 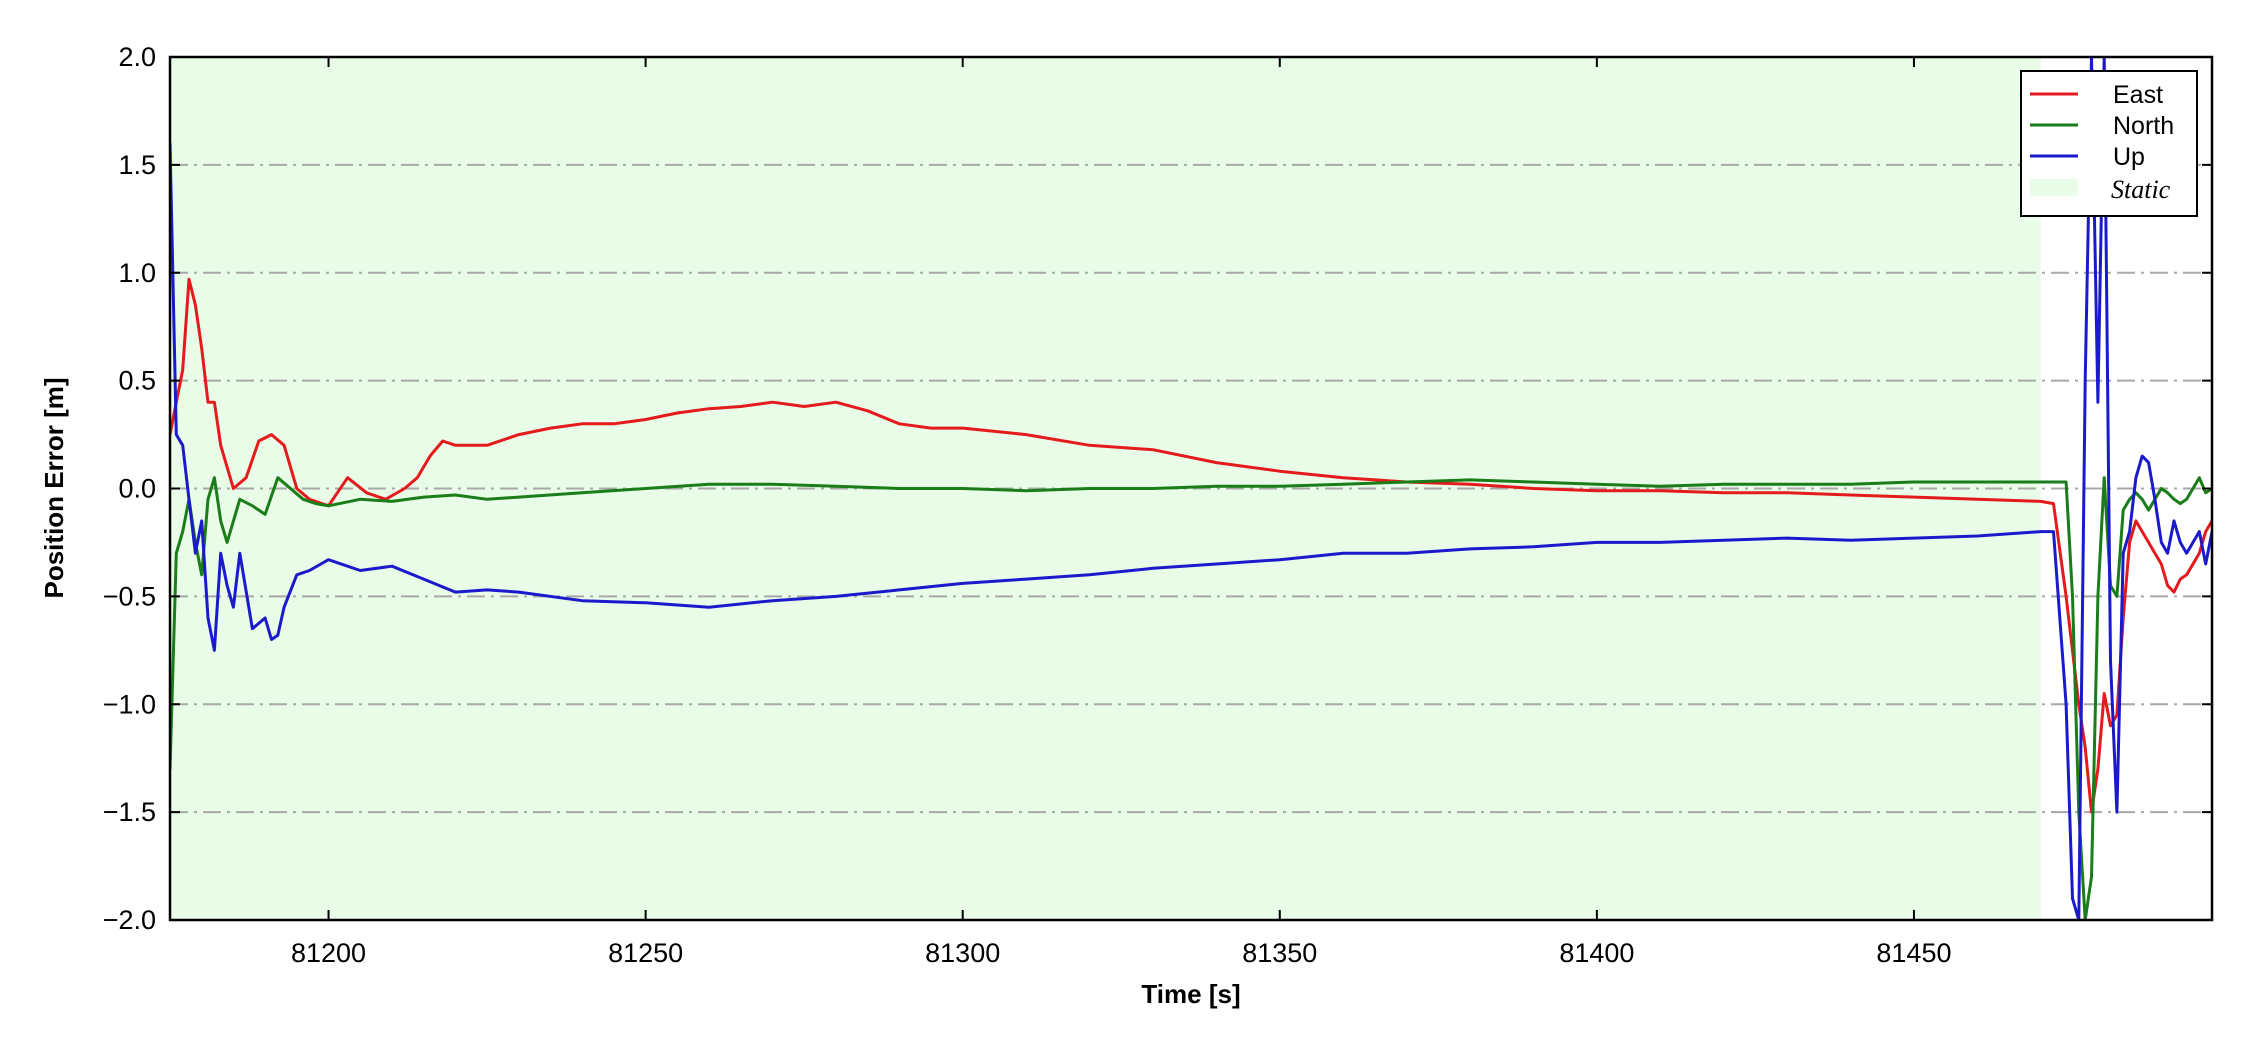 I want to click on y-axis-label: Position Error [m], so click(x=54, y=487).